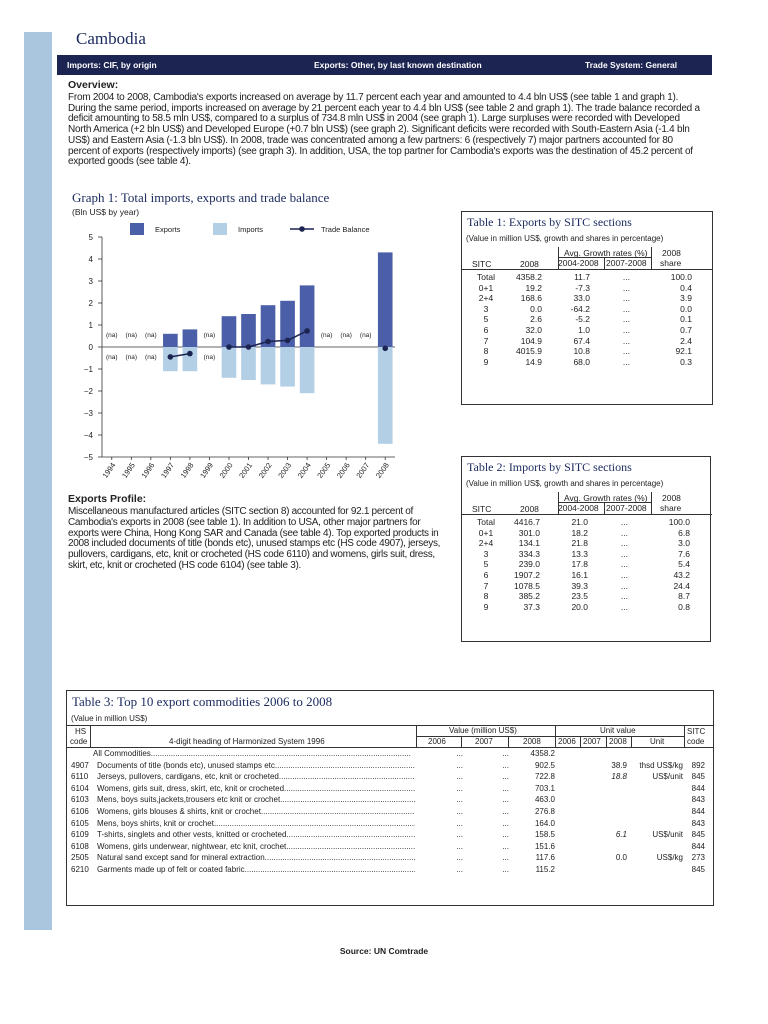 Image resolution: width=768 pixels, height=1024 pixels. What do you see at coordinates (343, 470) in the screenshot?
I see `x-tick-label: 2006` at bounding box center [343, 470].